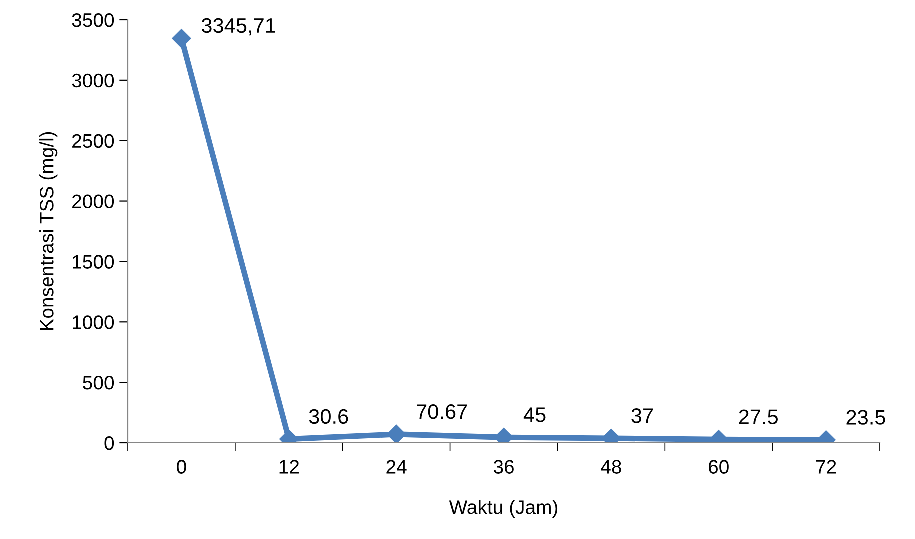  What do you see at coordinates (109, 443) in the screenshot?
I see `y-tick-label: 0` at bounding box center [109, 443].